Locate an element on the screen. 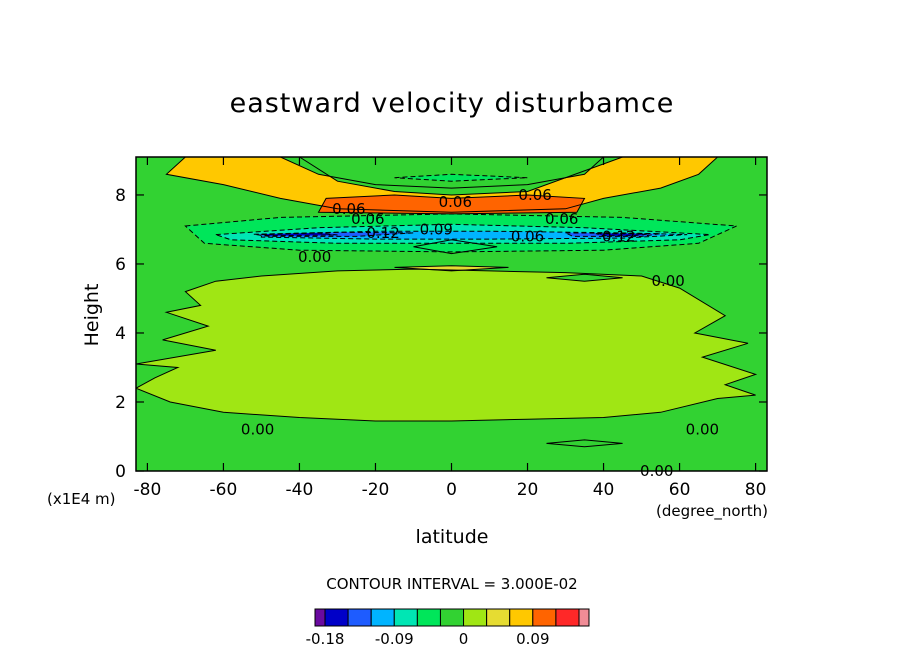  x-tick-label: -60 is located at coordinates (224, 490).